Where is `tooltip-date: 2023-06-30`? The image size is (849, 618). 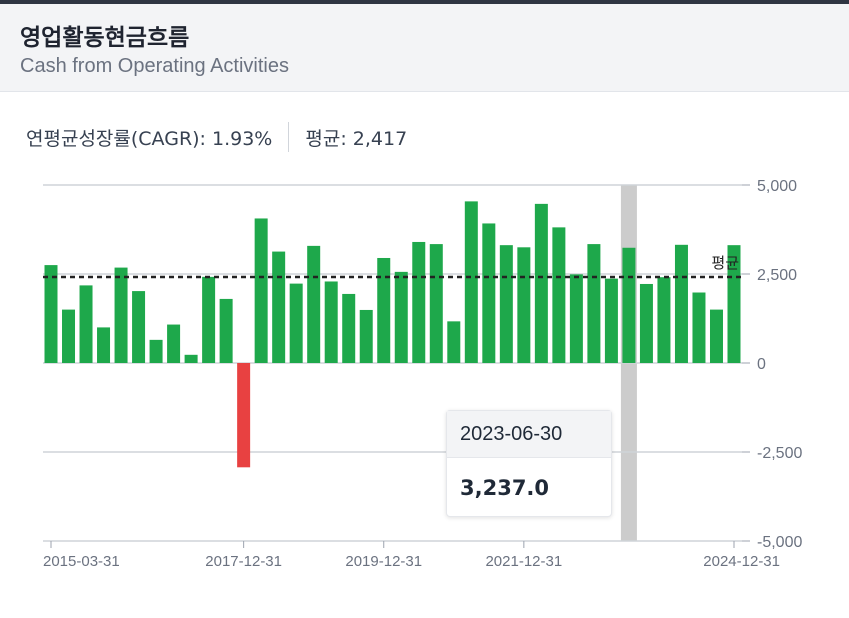 tooltip-date: 2023-06-30 is located at coordinates (529, 434).